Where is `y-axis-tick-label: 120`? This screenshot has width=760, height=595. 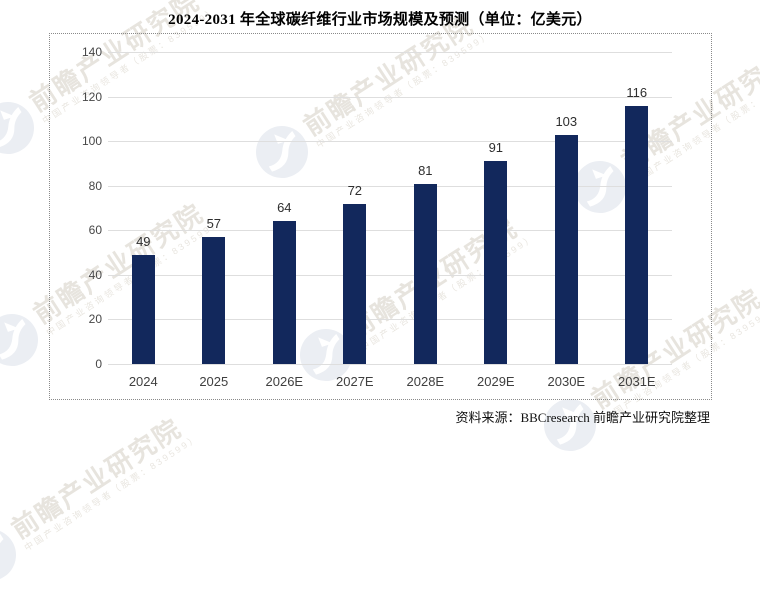 y-axis-tick-label: 120 is located at coordinates (91, 96).